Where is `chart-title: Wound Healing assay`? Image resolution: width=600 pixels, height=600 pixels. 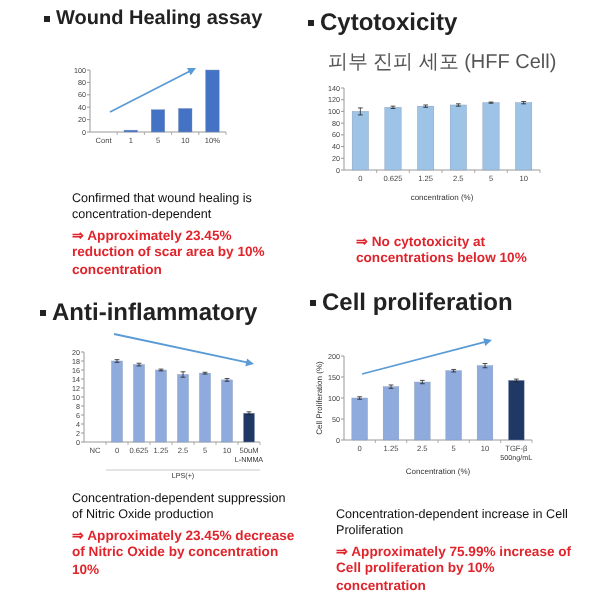
chart-title: Wound Healing assay is located at coordinates (159, 19).